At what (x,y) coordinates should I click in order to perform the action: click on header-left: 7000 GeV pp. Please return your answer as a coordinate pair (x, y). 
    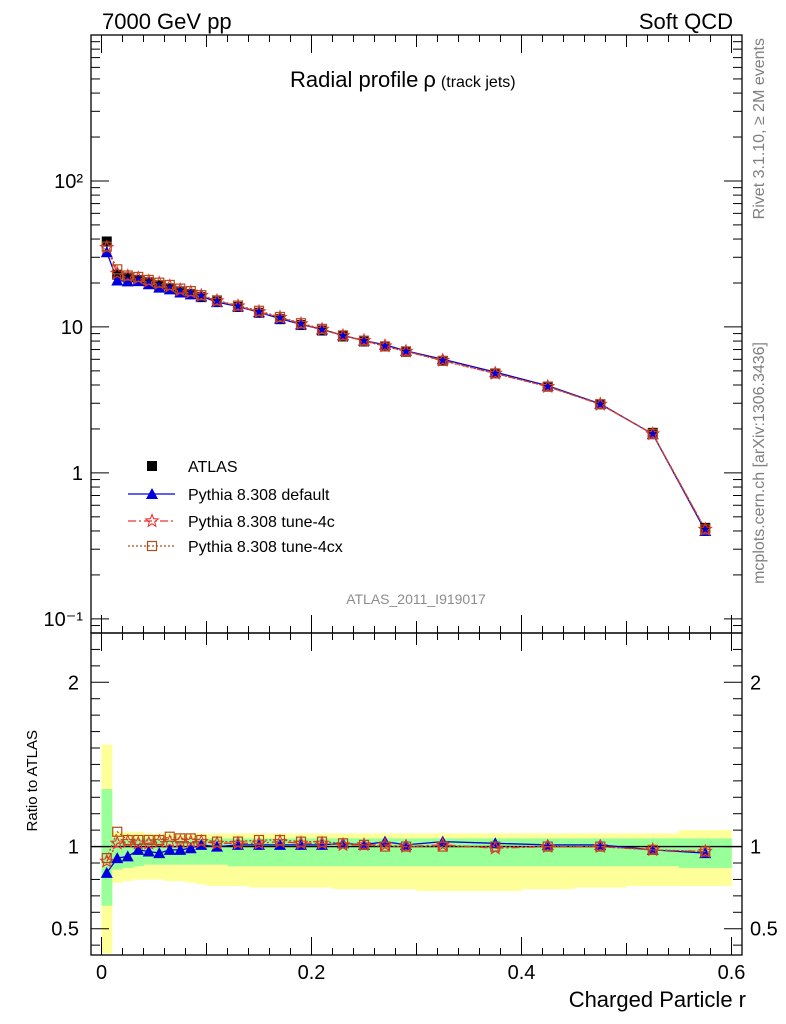
    Looking at the image, I should click on (167, 21).